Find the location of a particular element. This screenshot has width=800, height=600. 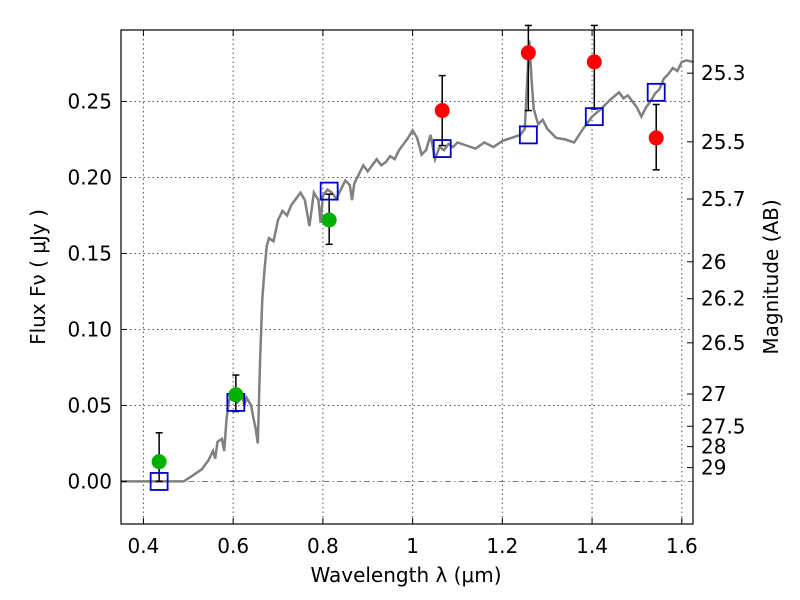

y-tick-label: 0.25 is located at coordinates (89, 101).